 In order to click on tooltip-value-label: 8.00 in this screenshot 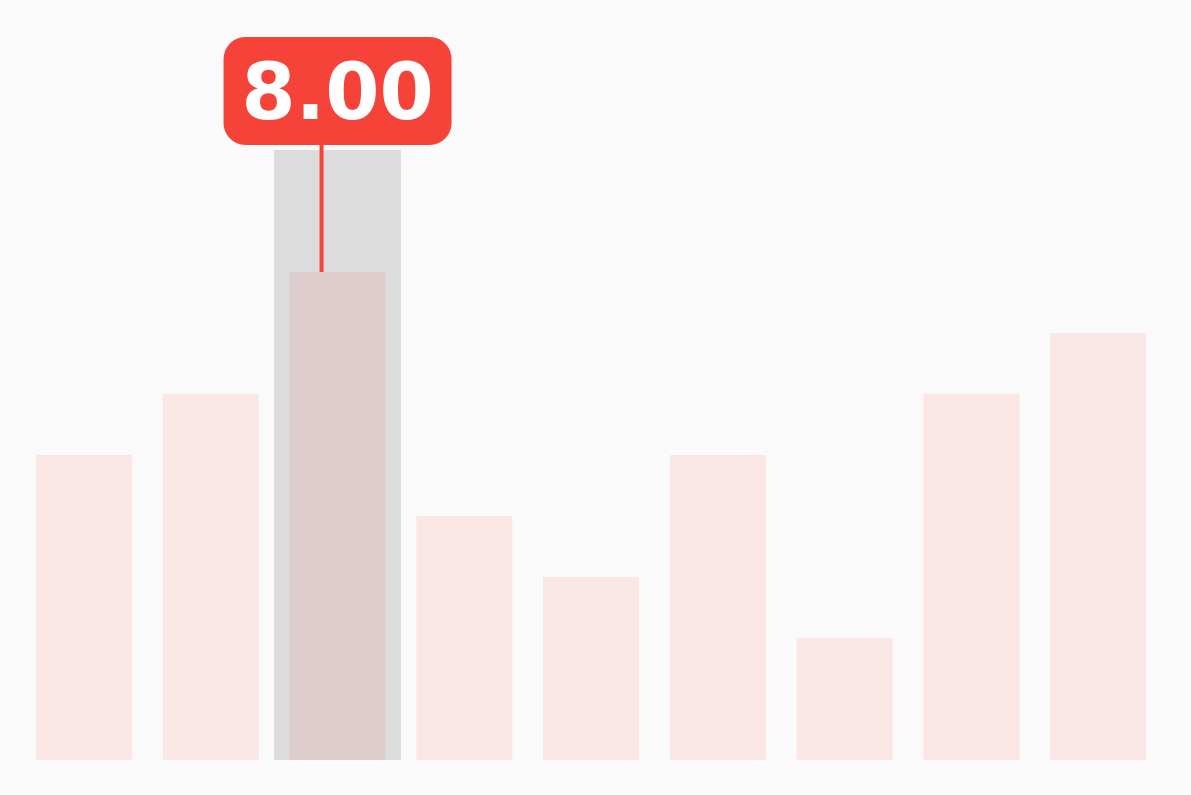, I will do `click(337, 93)`.